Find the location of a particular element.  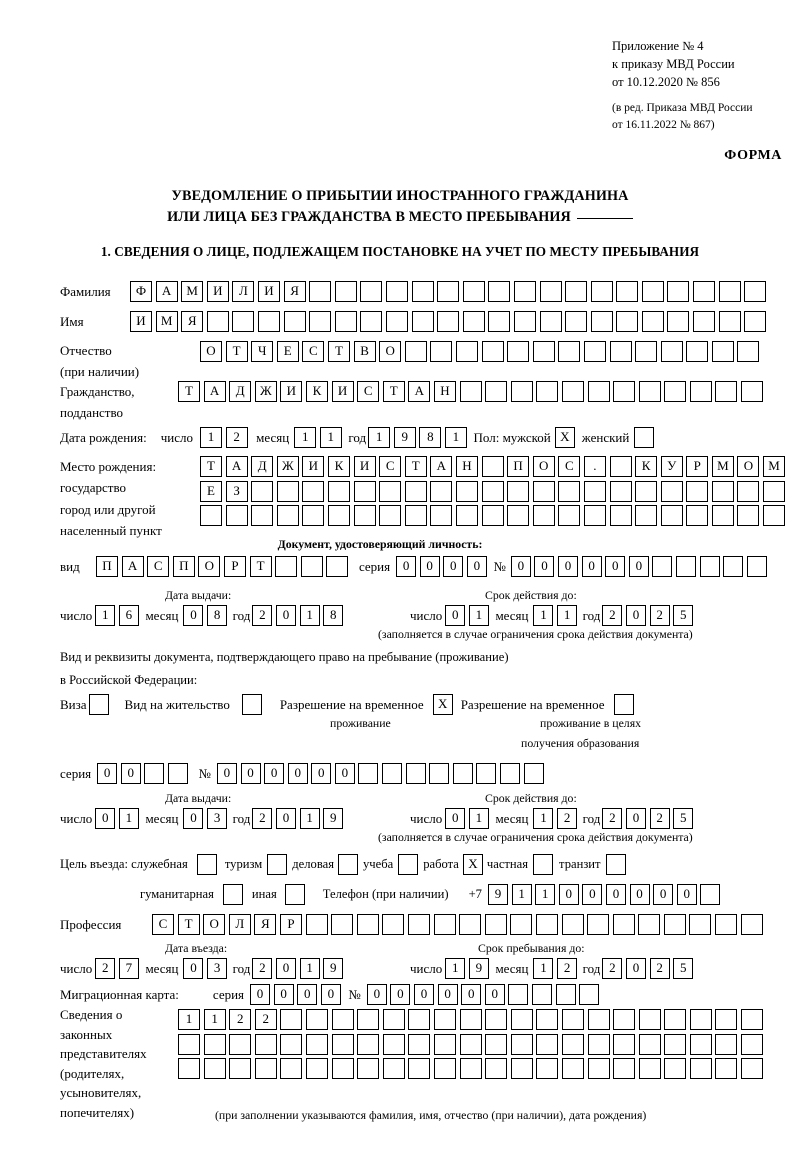

char-cell: 8 is located at coordinates (430, 437).